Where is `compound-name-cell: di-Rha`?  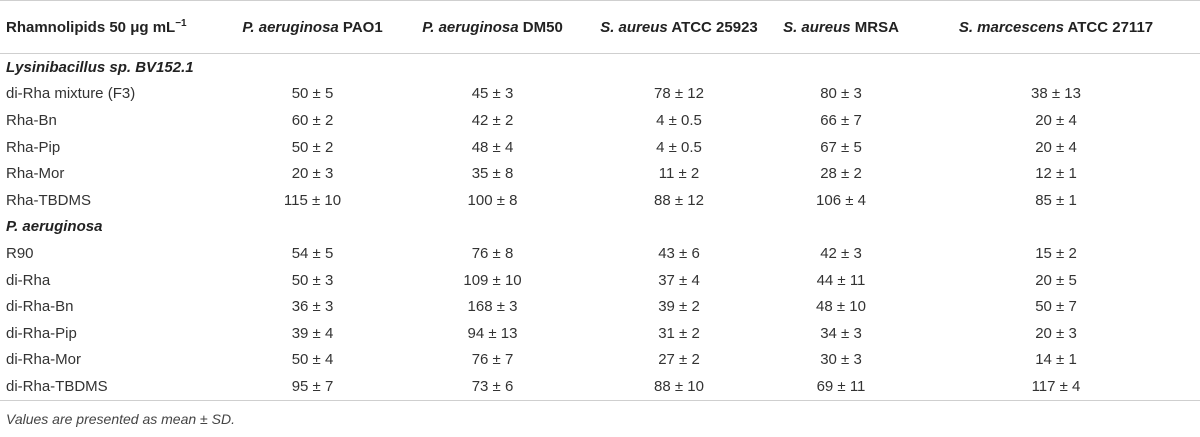
compound-name-cell: di-Rha is located at coordinates (28, 280).